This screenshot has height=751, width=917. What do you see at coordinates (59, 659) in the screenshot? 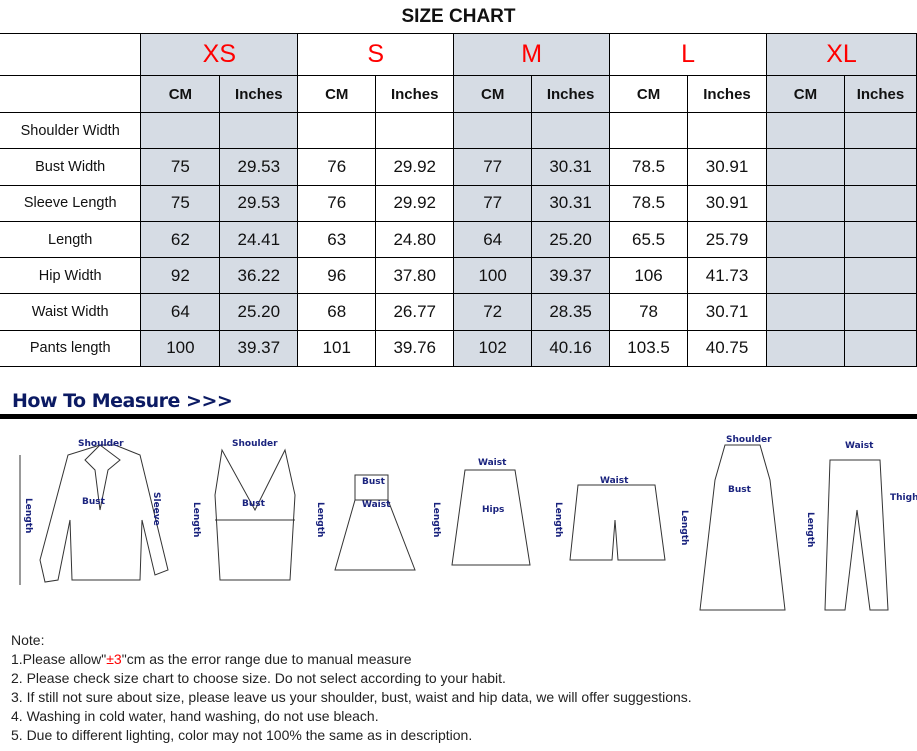
I see `note-text: 1.Please allow"` at bounding box center [59, 659].